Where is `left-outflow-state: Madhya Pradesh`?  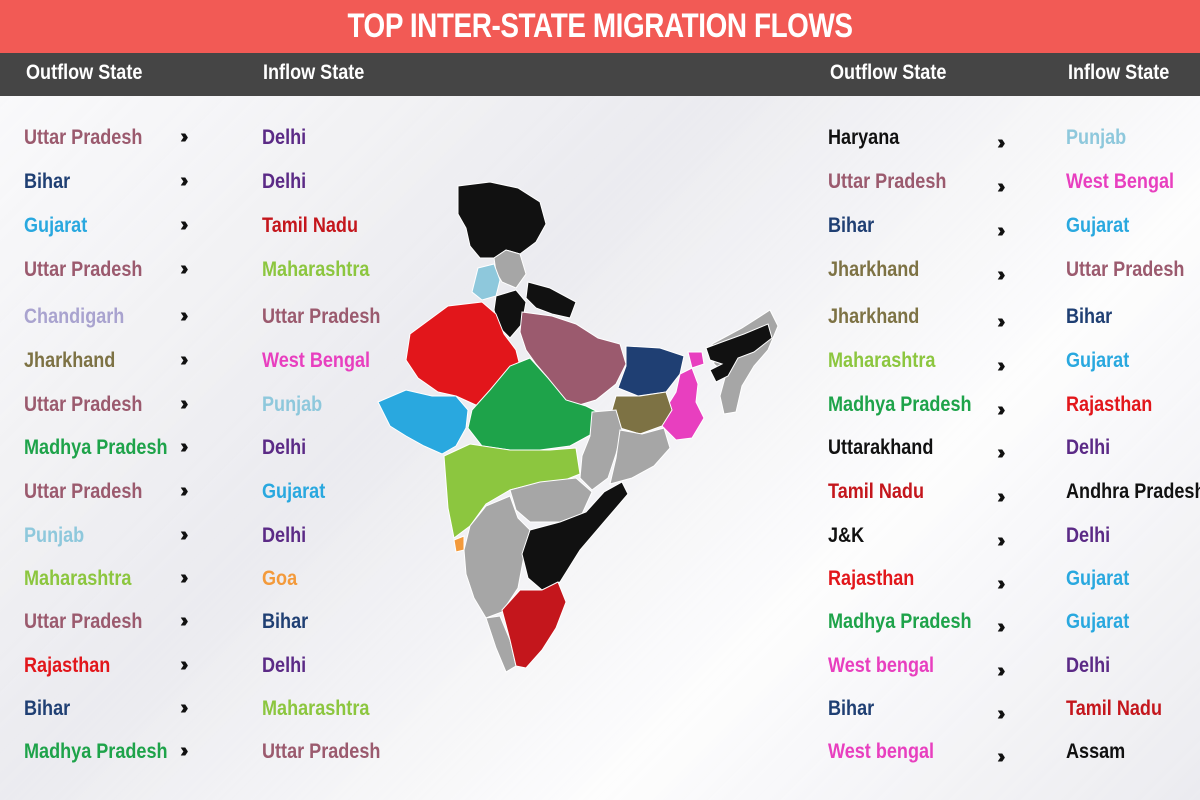
left-outflow-state: Madhya Pradesh is located at coordinates (96, 751).